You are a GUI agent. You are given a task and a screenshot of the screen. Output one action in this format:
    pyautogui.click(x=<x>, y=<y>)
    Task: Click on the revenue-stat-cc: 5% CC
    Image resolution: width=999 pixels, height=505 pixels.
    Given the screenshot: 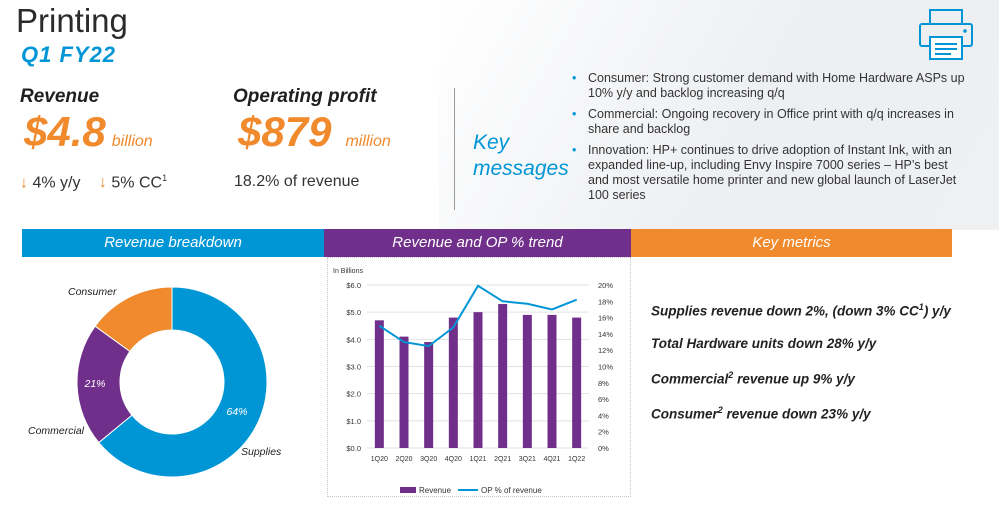 What is the action you would take?
    pyautogui.click(x=137, y=183)
    